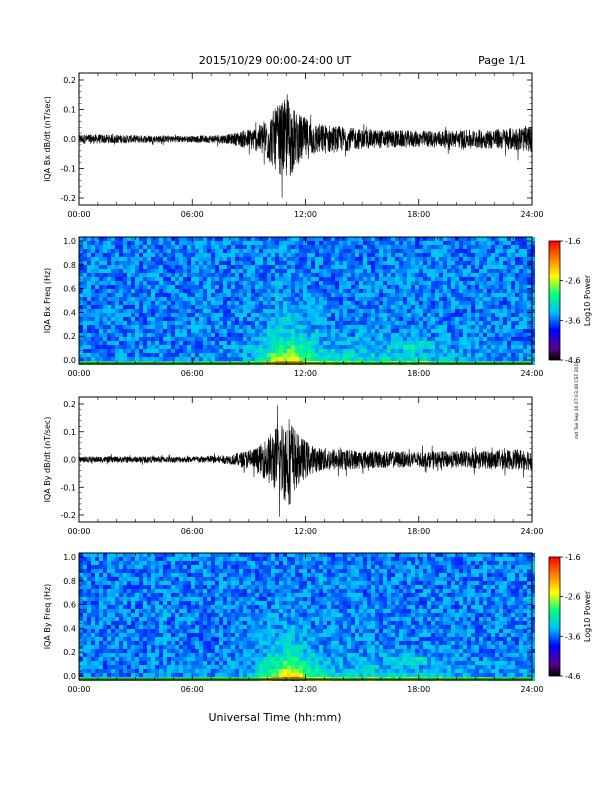 The width and height of the screenshot is (612, 792). I want to click on y-tick-label: 0.1, so click(69, 432).